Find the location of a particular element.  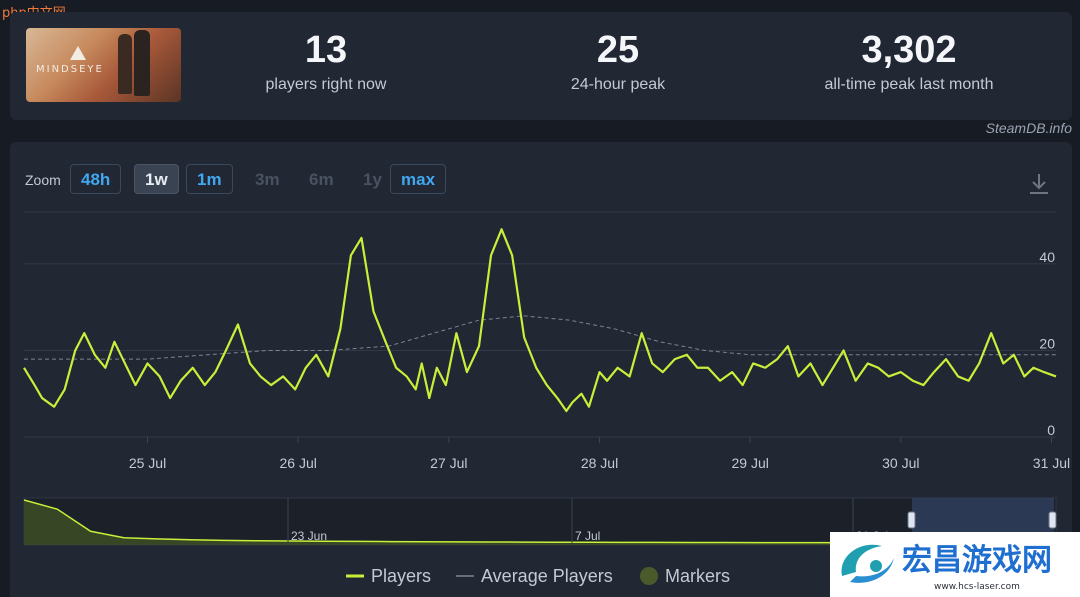

legend-item-label: Average Players is located at coordinates (547, 576).